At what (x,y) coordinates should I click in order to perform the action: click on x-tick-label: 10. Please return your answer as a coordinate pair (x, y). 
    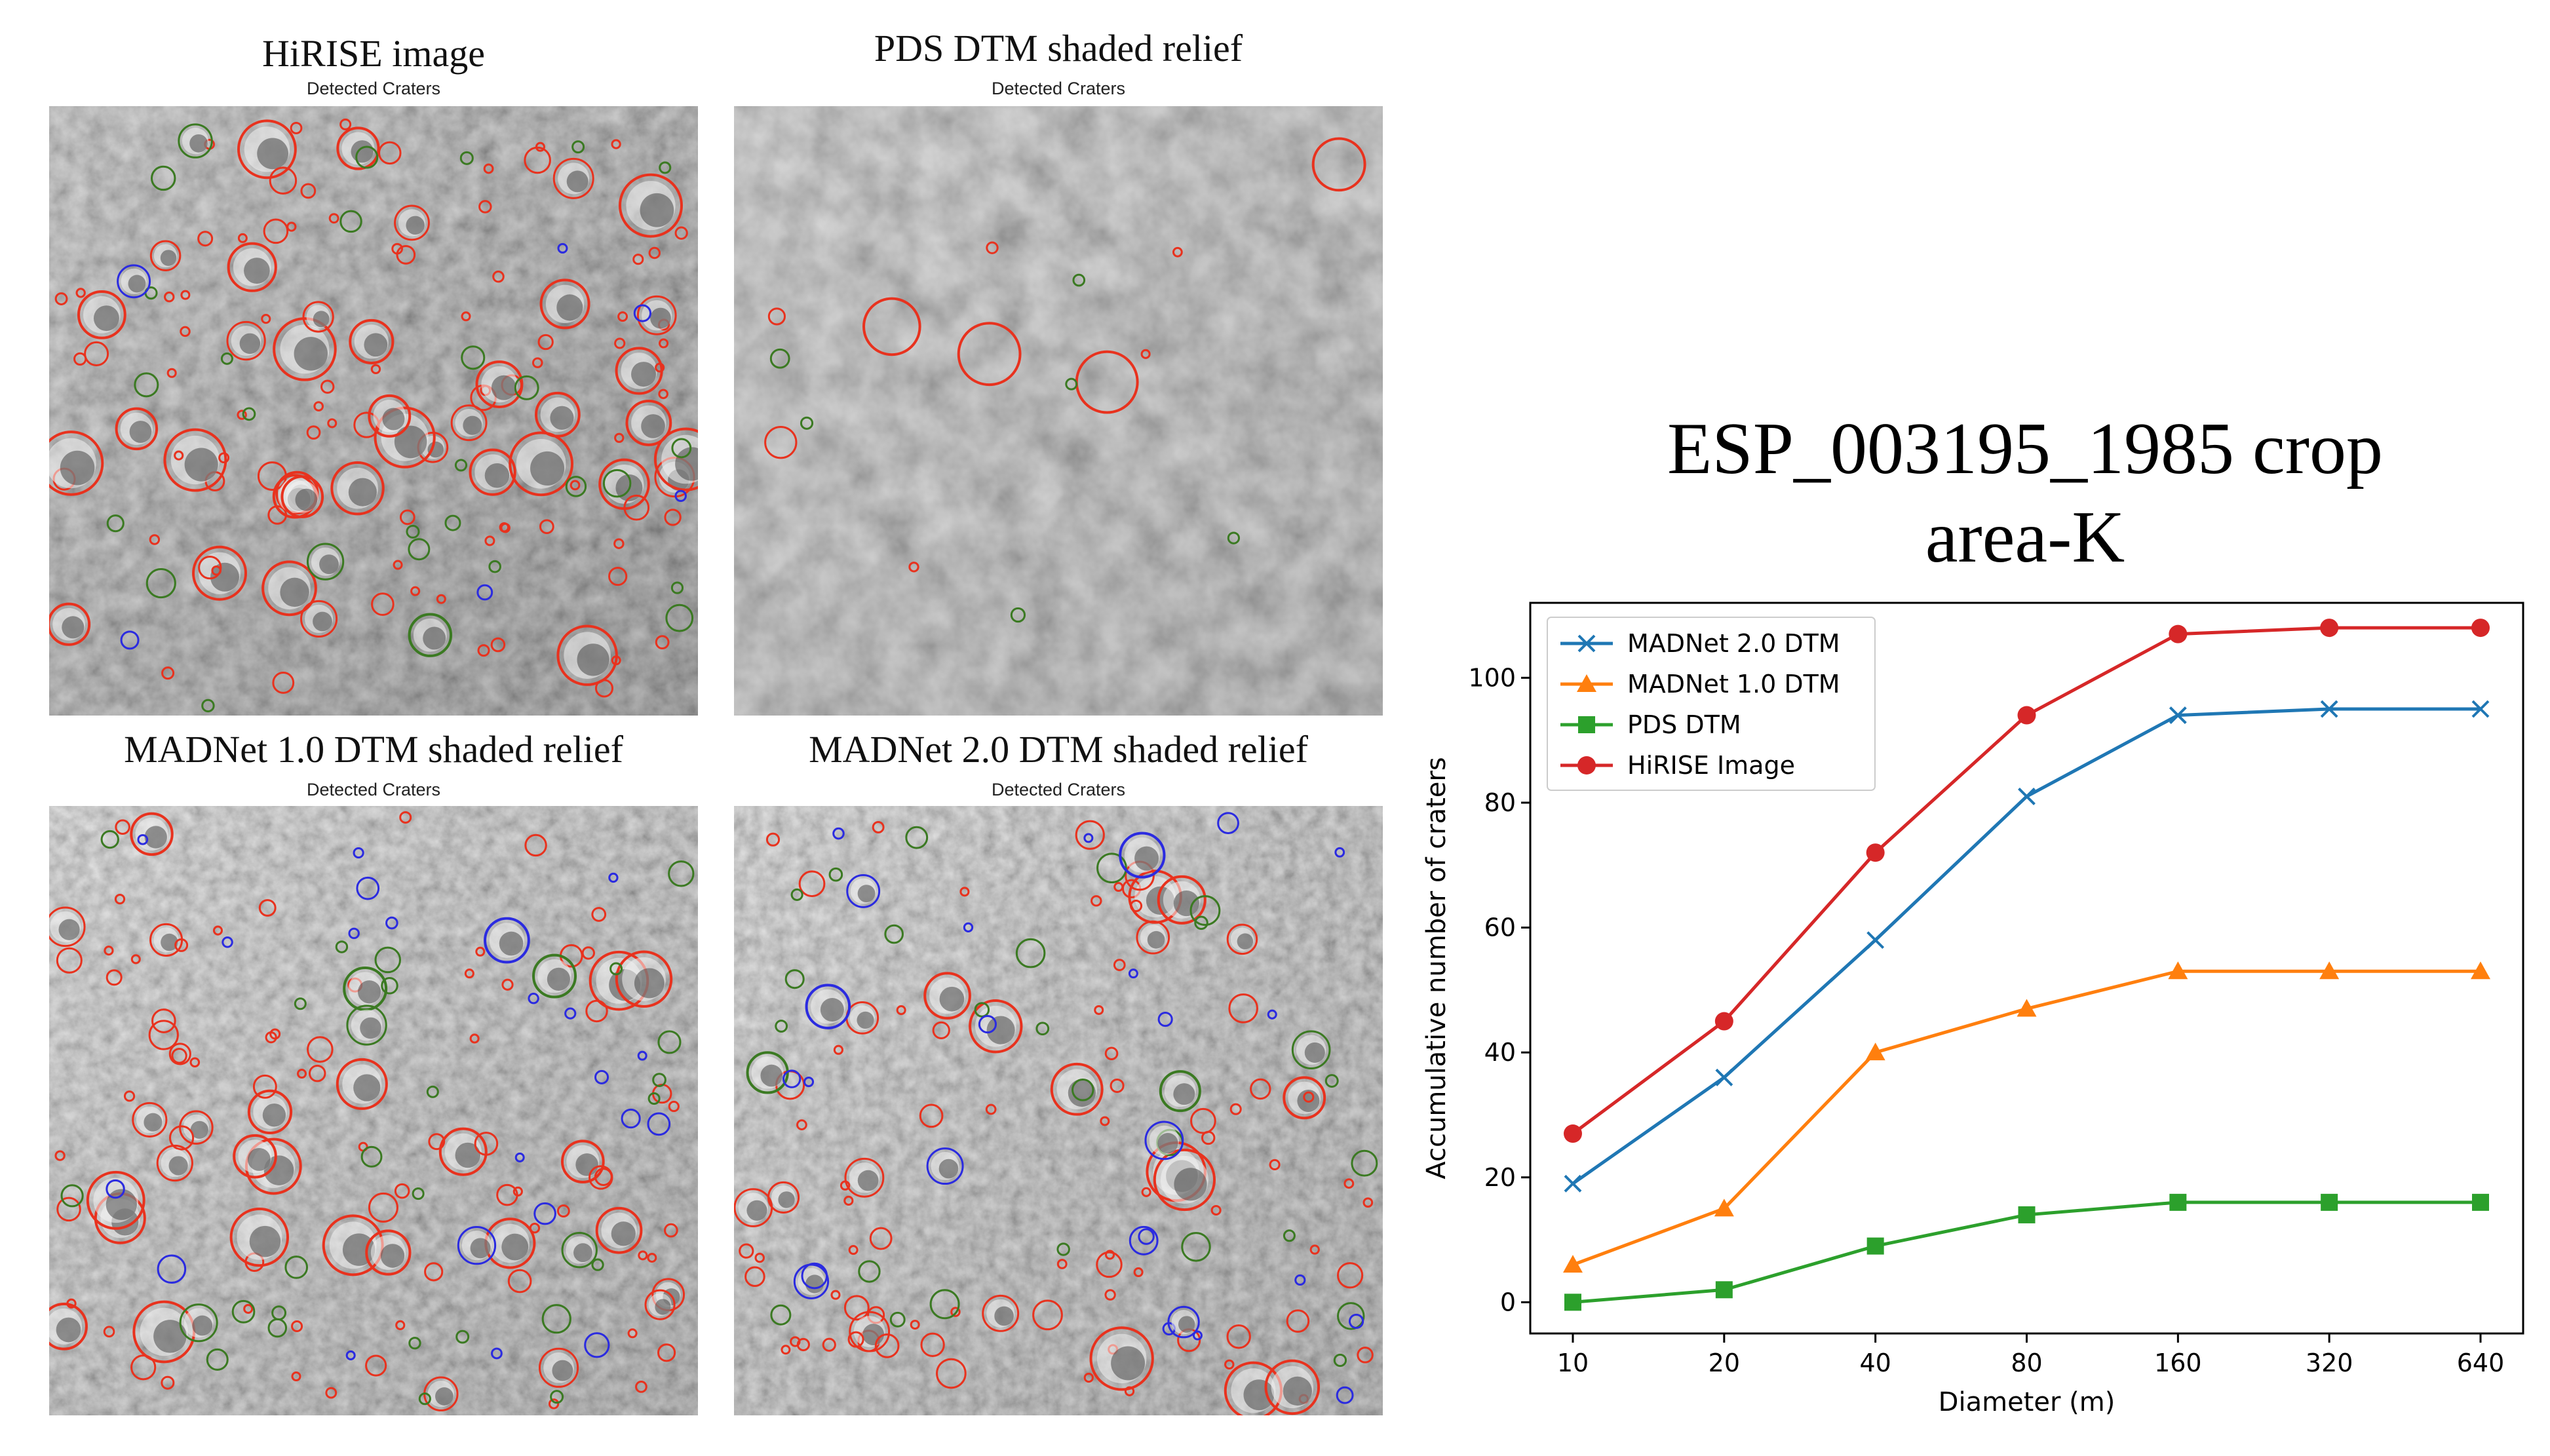
    Looking at the image, I should click on (1573, 1363).